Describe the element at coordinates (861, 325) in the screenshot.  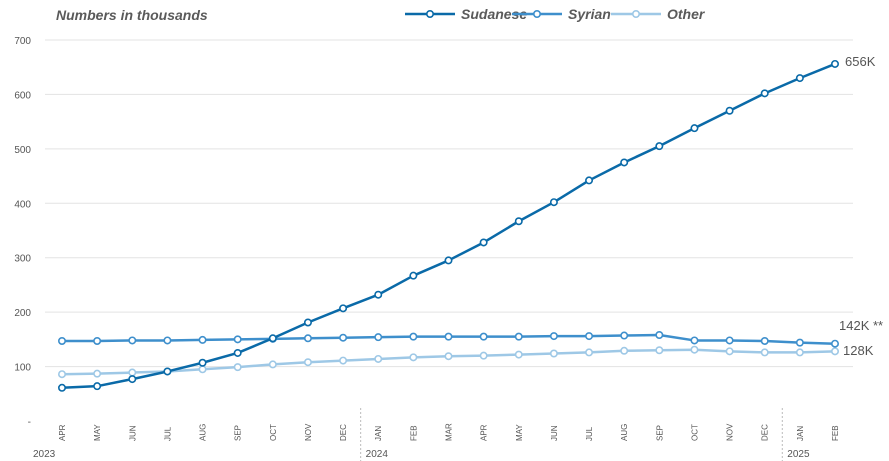
I see `end-label-syrian: 142K **` at that location.